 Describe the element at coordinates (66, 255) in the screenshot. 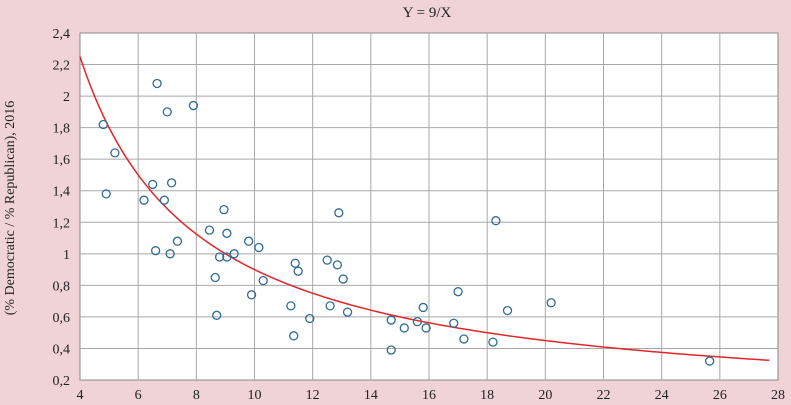

I see `y-tick-label: 1` at that location.